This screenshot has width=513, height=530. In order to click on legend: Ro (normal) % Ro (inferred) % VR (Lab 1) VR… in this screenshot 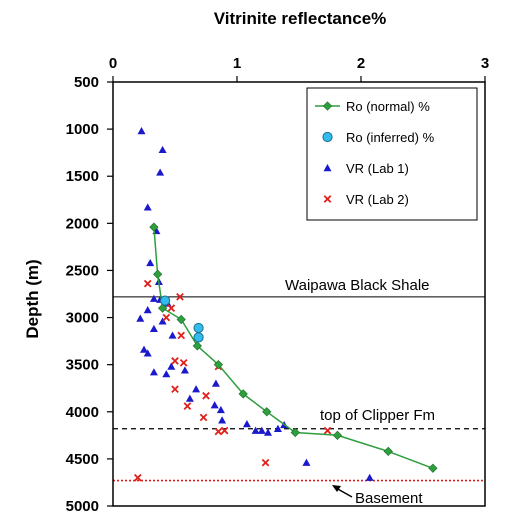, I will do `click(392, 154)`.